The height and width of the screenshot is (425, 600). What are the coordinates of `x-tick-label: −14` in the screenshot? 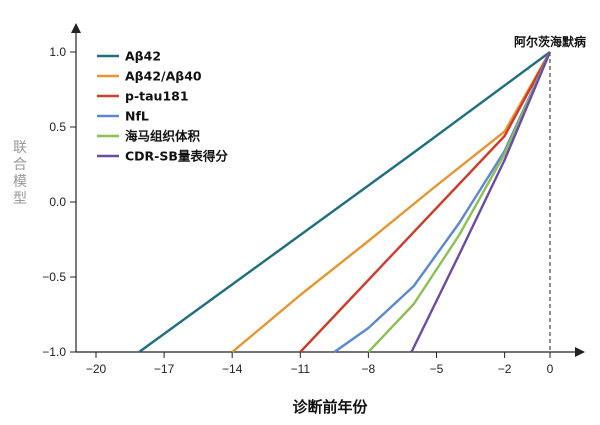 It's located at (232, 369).